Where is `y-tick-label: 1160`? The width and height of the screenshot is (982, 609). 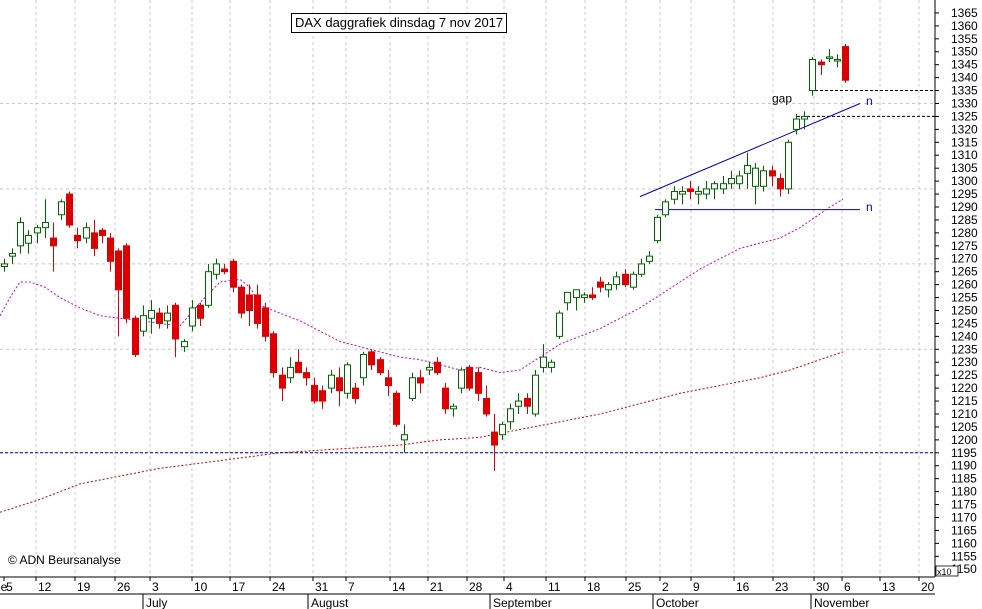 y-tick-label: 1160 is located at coordinates (964, 543).